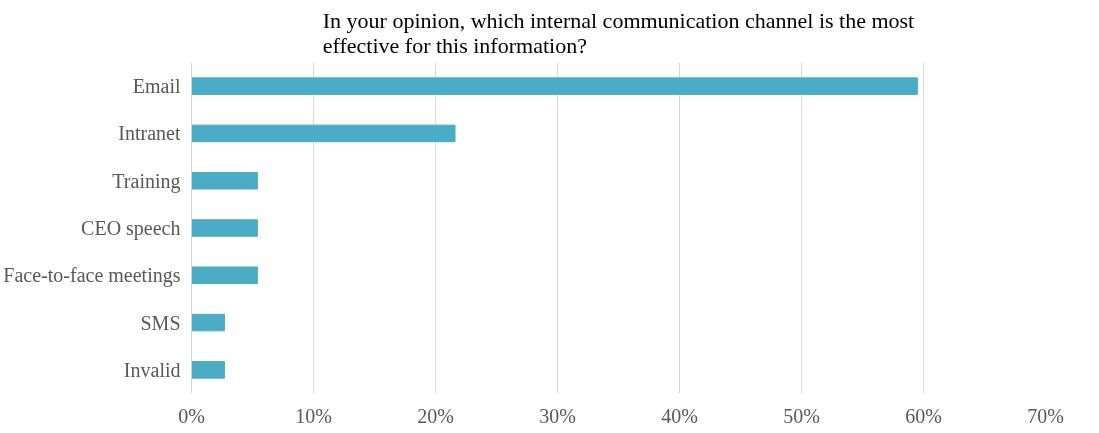  Describe the element at coordinates (435, 415) in the screenshot. I see `x-tick-label: 20%` at that location.